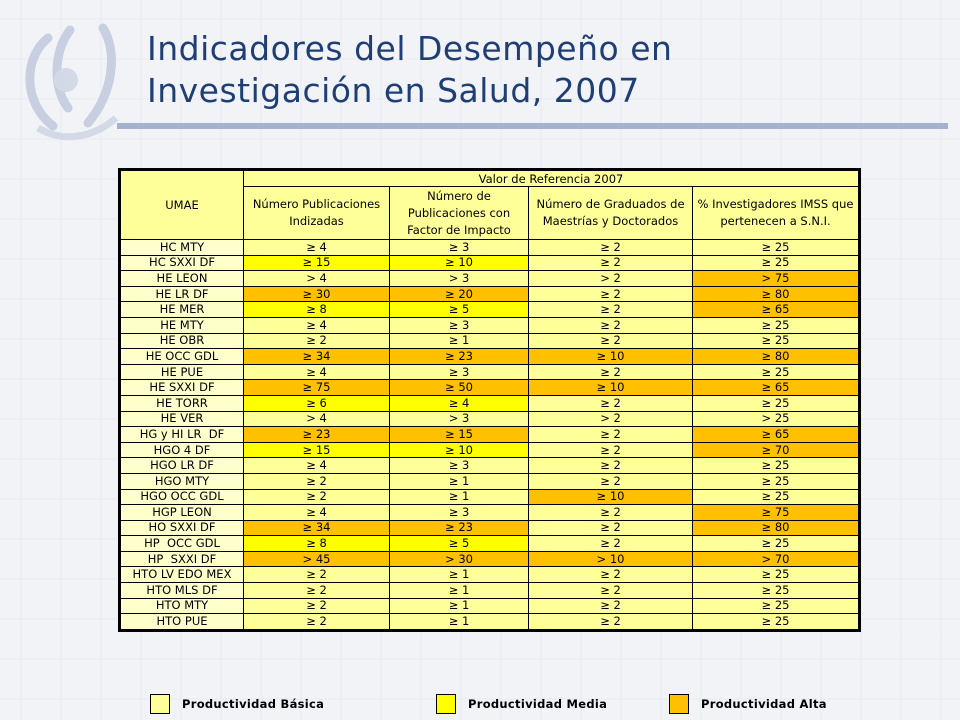 This screenshot has width=960, height=720. Describe the element at coordinates (182, 309) in the screenshot. I see `umae-cell: HE MER` at that location.